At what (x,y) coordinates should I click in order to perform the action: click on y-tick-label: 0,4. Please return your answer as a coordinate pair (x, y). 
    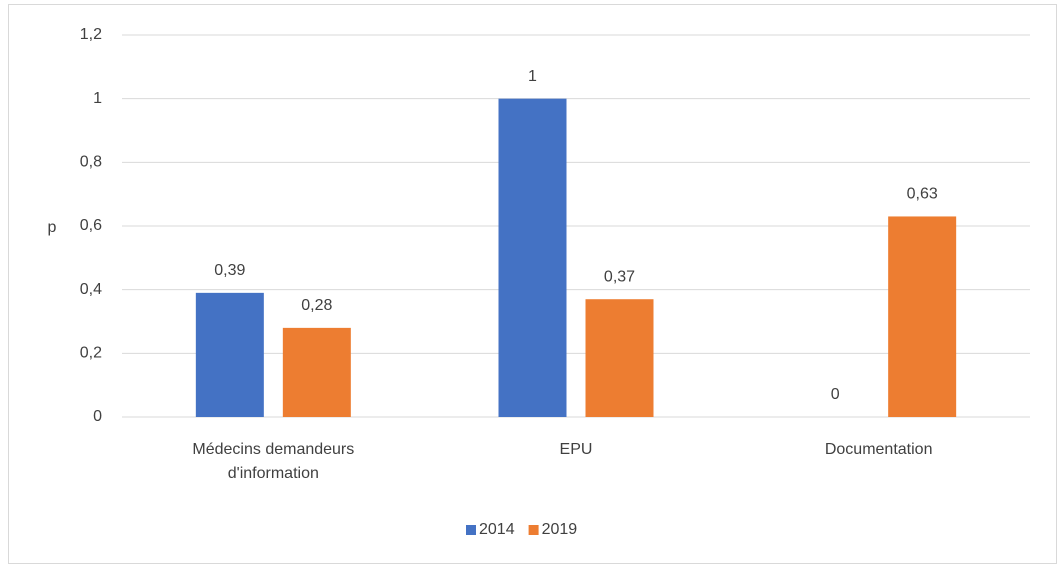
    Looking at the image, I should click on (91, 289).